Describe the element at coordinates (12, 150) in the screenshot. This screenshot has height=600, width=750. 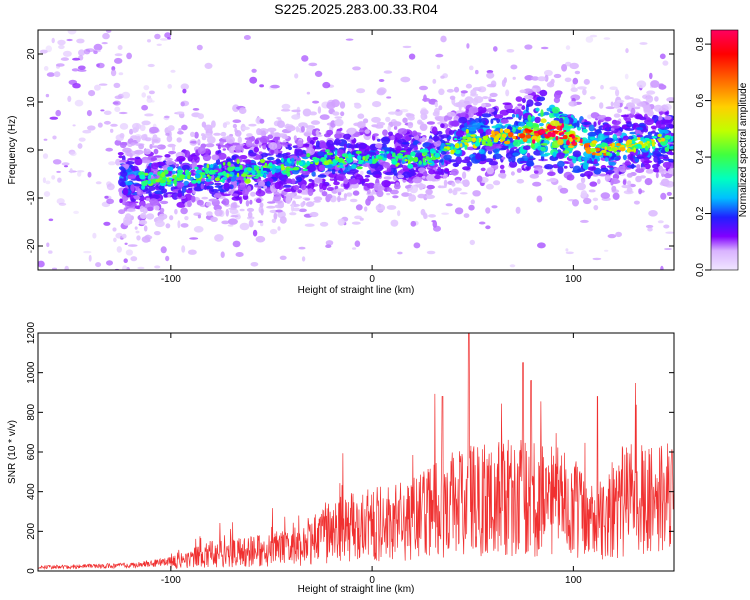
I see `spectrogram-y-axis-label: Frequency (Hz)` at that location.